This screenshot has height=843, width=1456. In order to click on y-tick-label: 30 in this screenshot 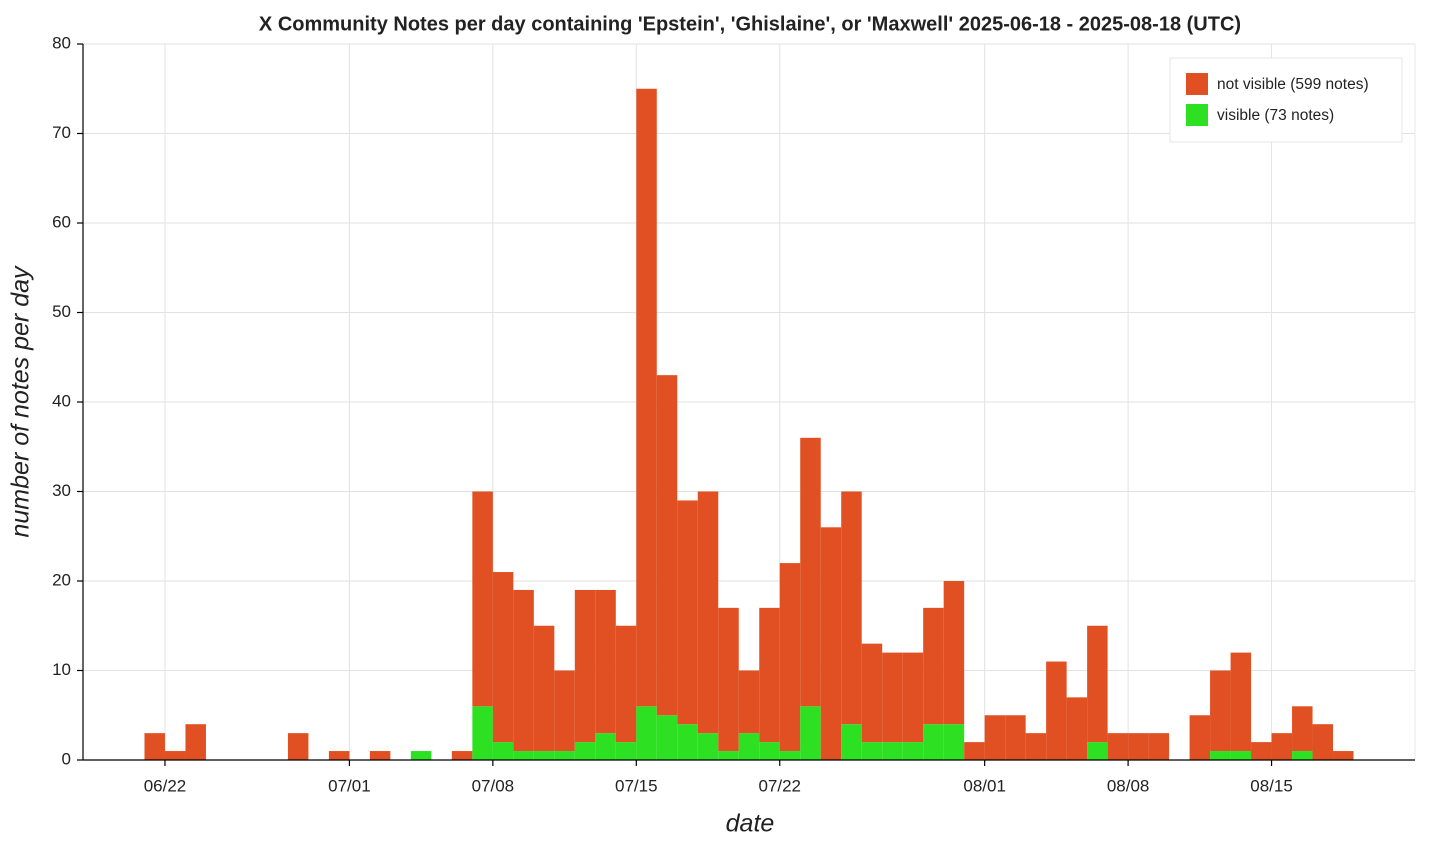, I will do `click(61, 490)`.